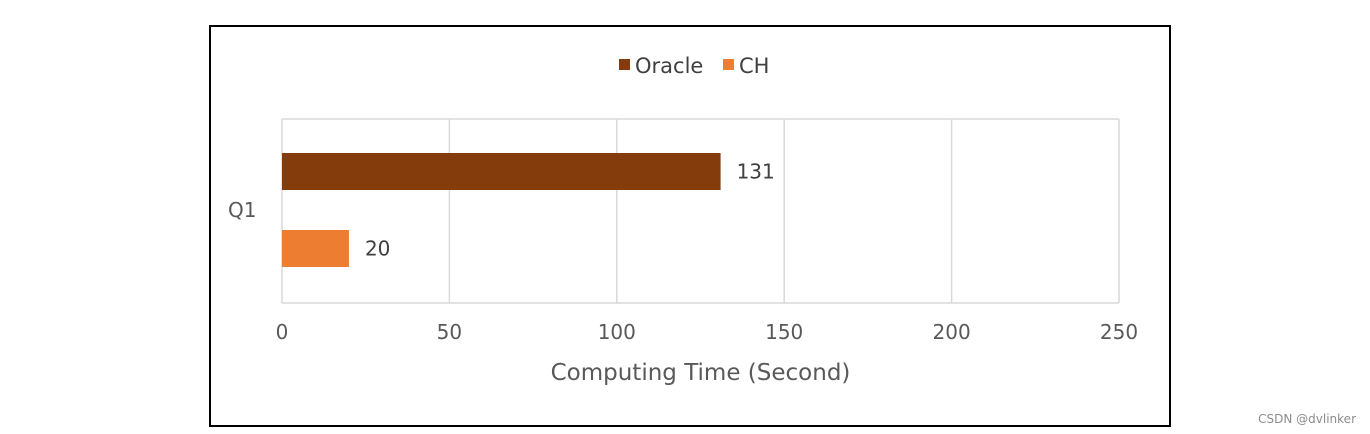 Image resolution: width=1370 pixels, height=434 pixels. I want to click on x-tick-100: 100, so click(617, 332).